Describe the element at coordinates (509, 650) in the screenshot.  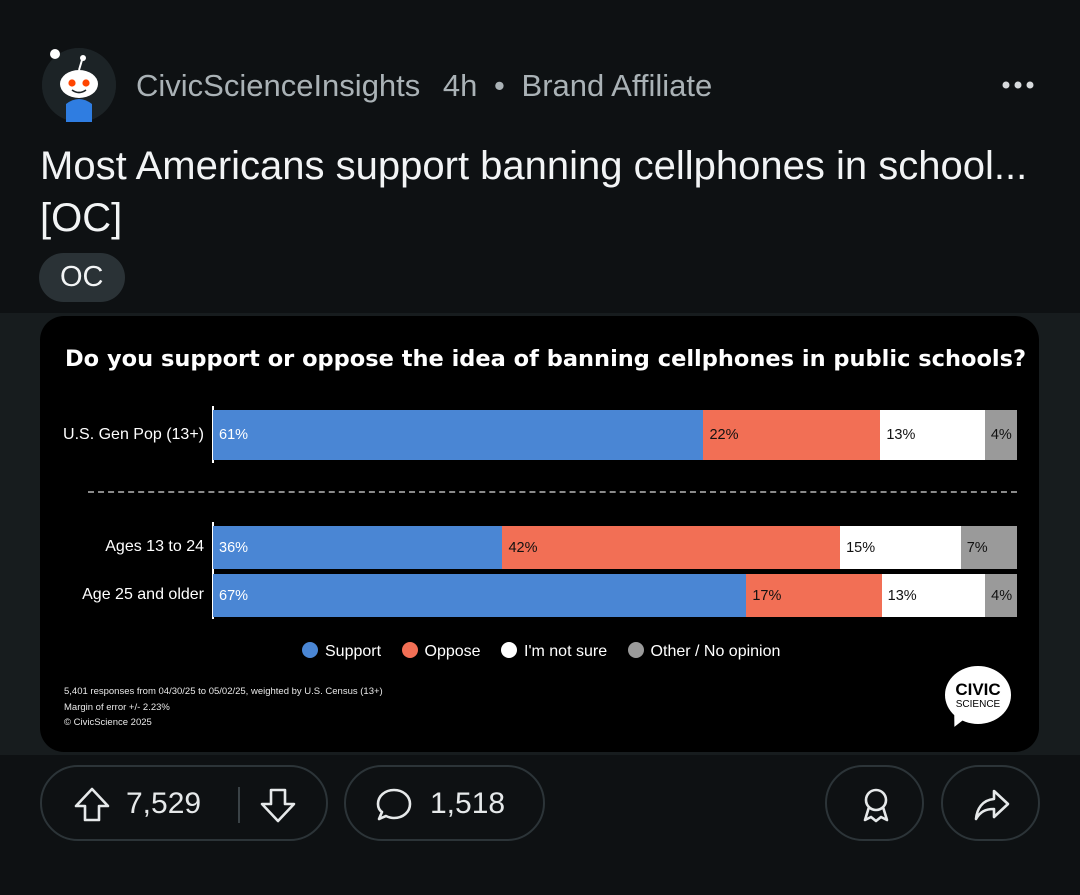
I see `legend-dot-not-sure` at that location.